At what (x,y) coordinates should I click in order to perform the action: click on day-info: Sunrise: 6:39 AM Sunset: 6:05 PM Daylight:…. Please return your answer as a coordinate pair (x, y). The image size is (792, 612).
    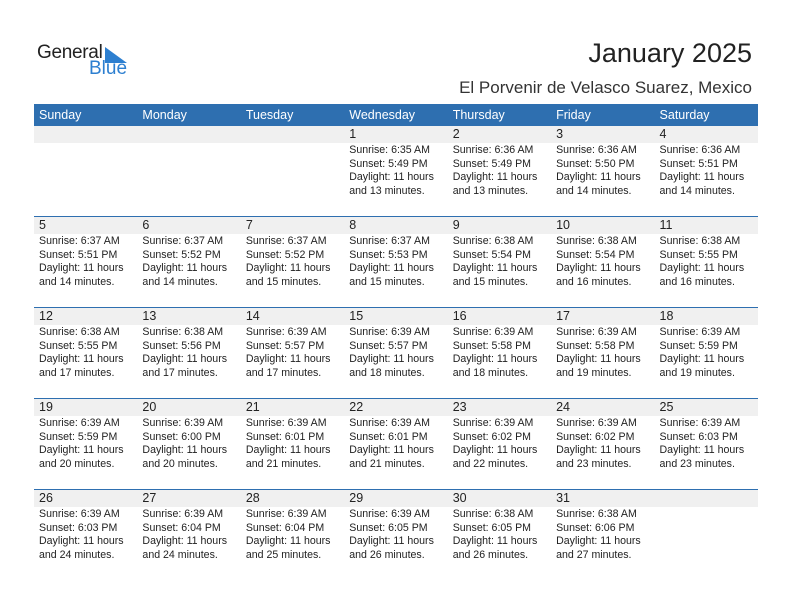
    Looking at the image, I should click on (398, 535).